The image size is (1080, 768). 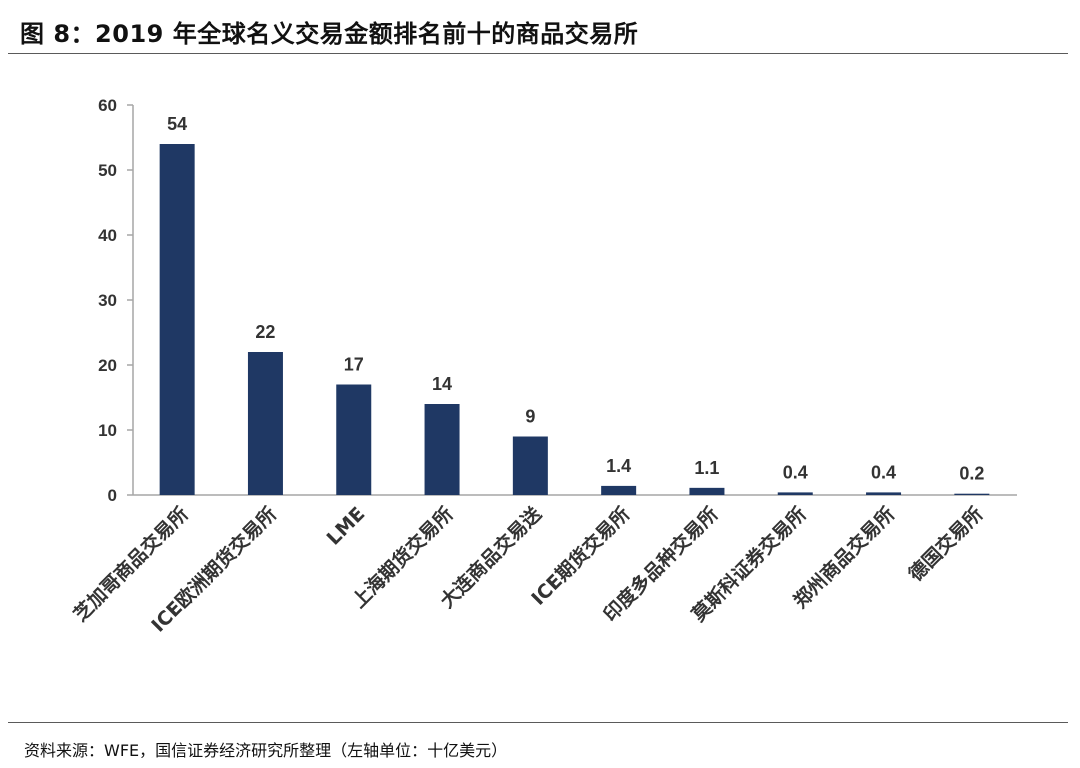 What do you see at coordinates (442, 384) in the screenshot?
I see `data-label: 14` at bounding box center [442, 384].